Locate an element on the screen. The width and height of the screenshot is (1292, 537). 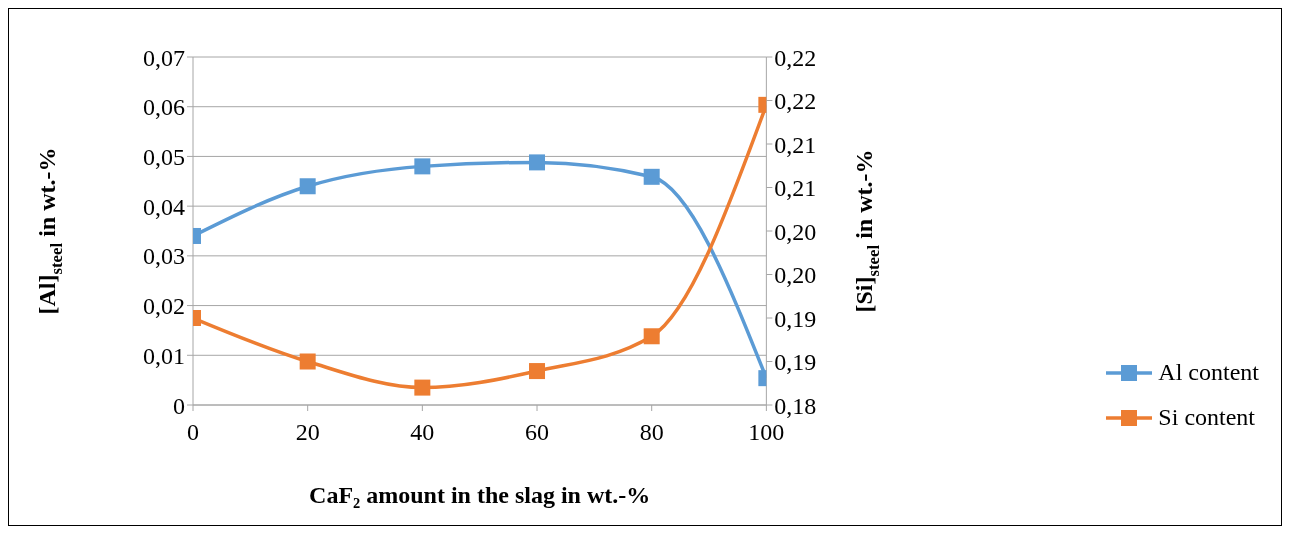
y-tick-label: 0,03 is located at coordinates (164, 256).